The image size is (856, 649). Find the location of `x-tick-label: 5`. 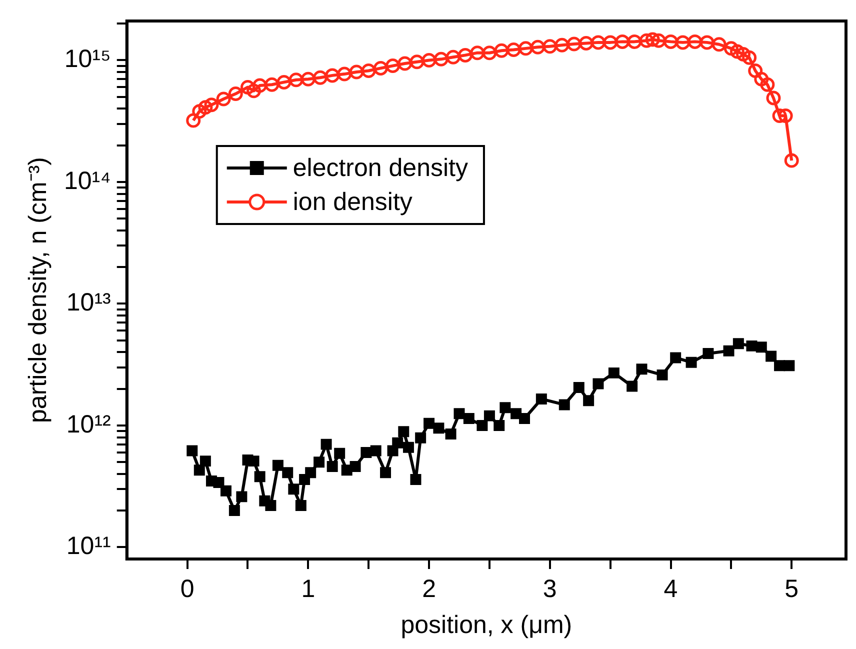

x-tick-label: 5 is located at coordinates (791, 588).